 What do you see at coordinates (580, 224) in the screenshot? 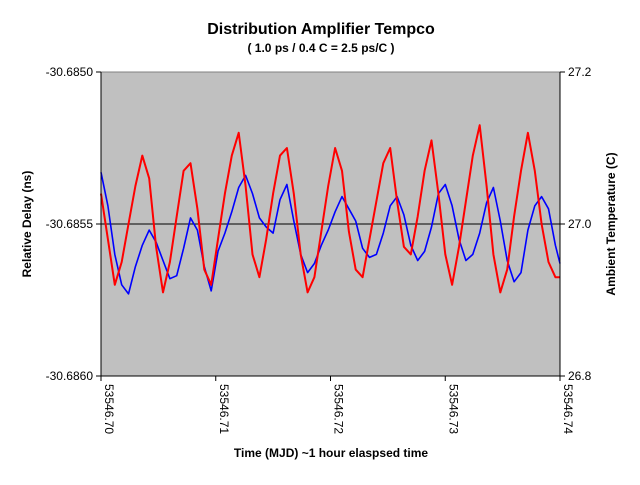
I see `y2-tick-label: 27.0` at bounding box center [580, 224].